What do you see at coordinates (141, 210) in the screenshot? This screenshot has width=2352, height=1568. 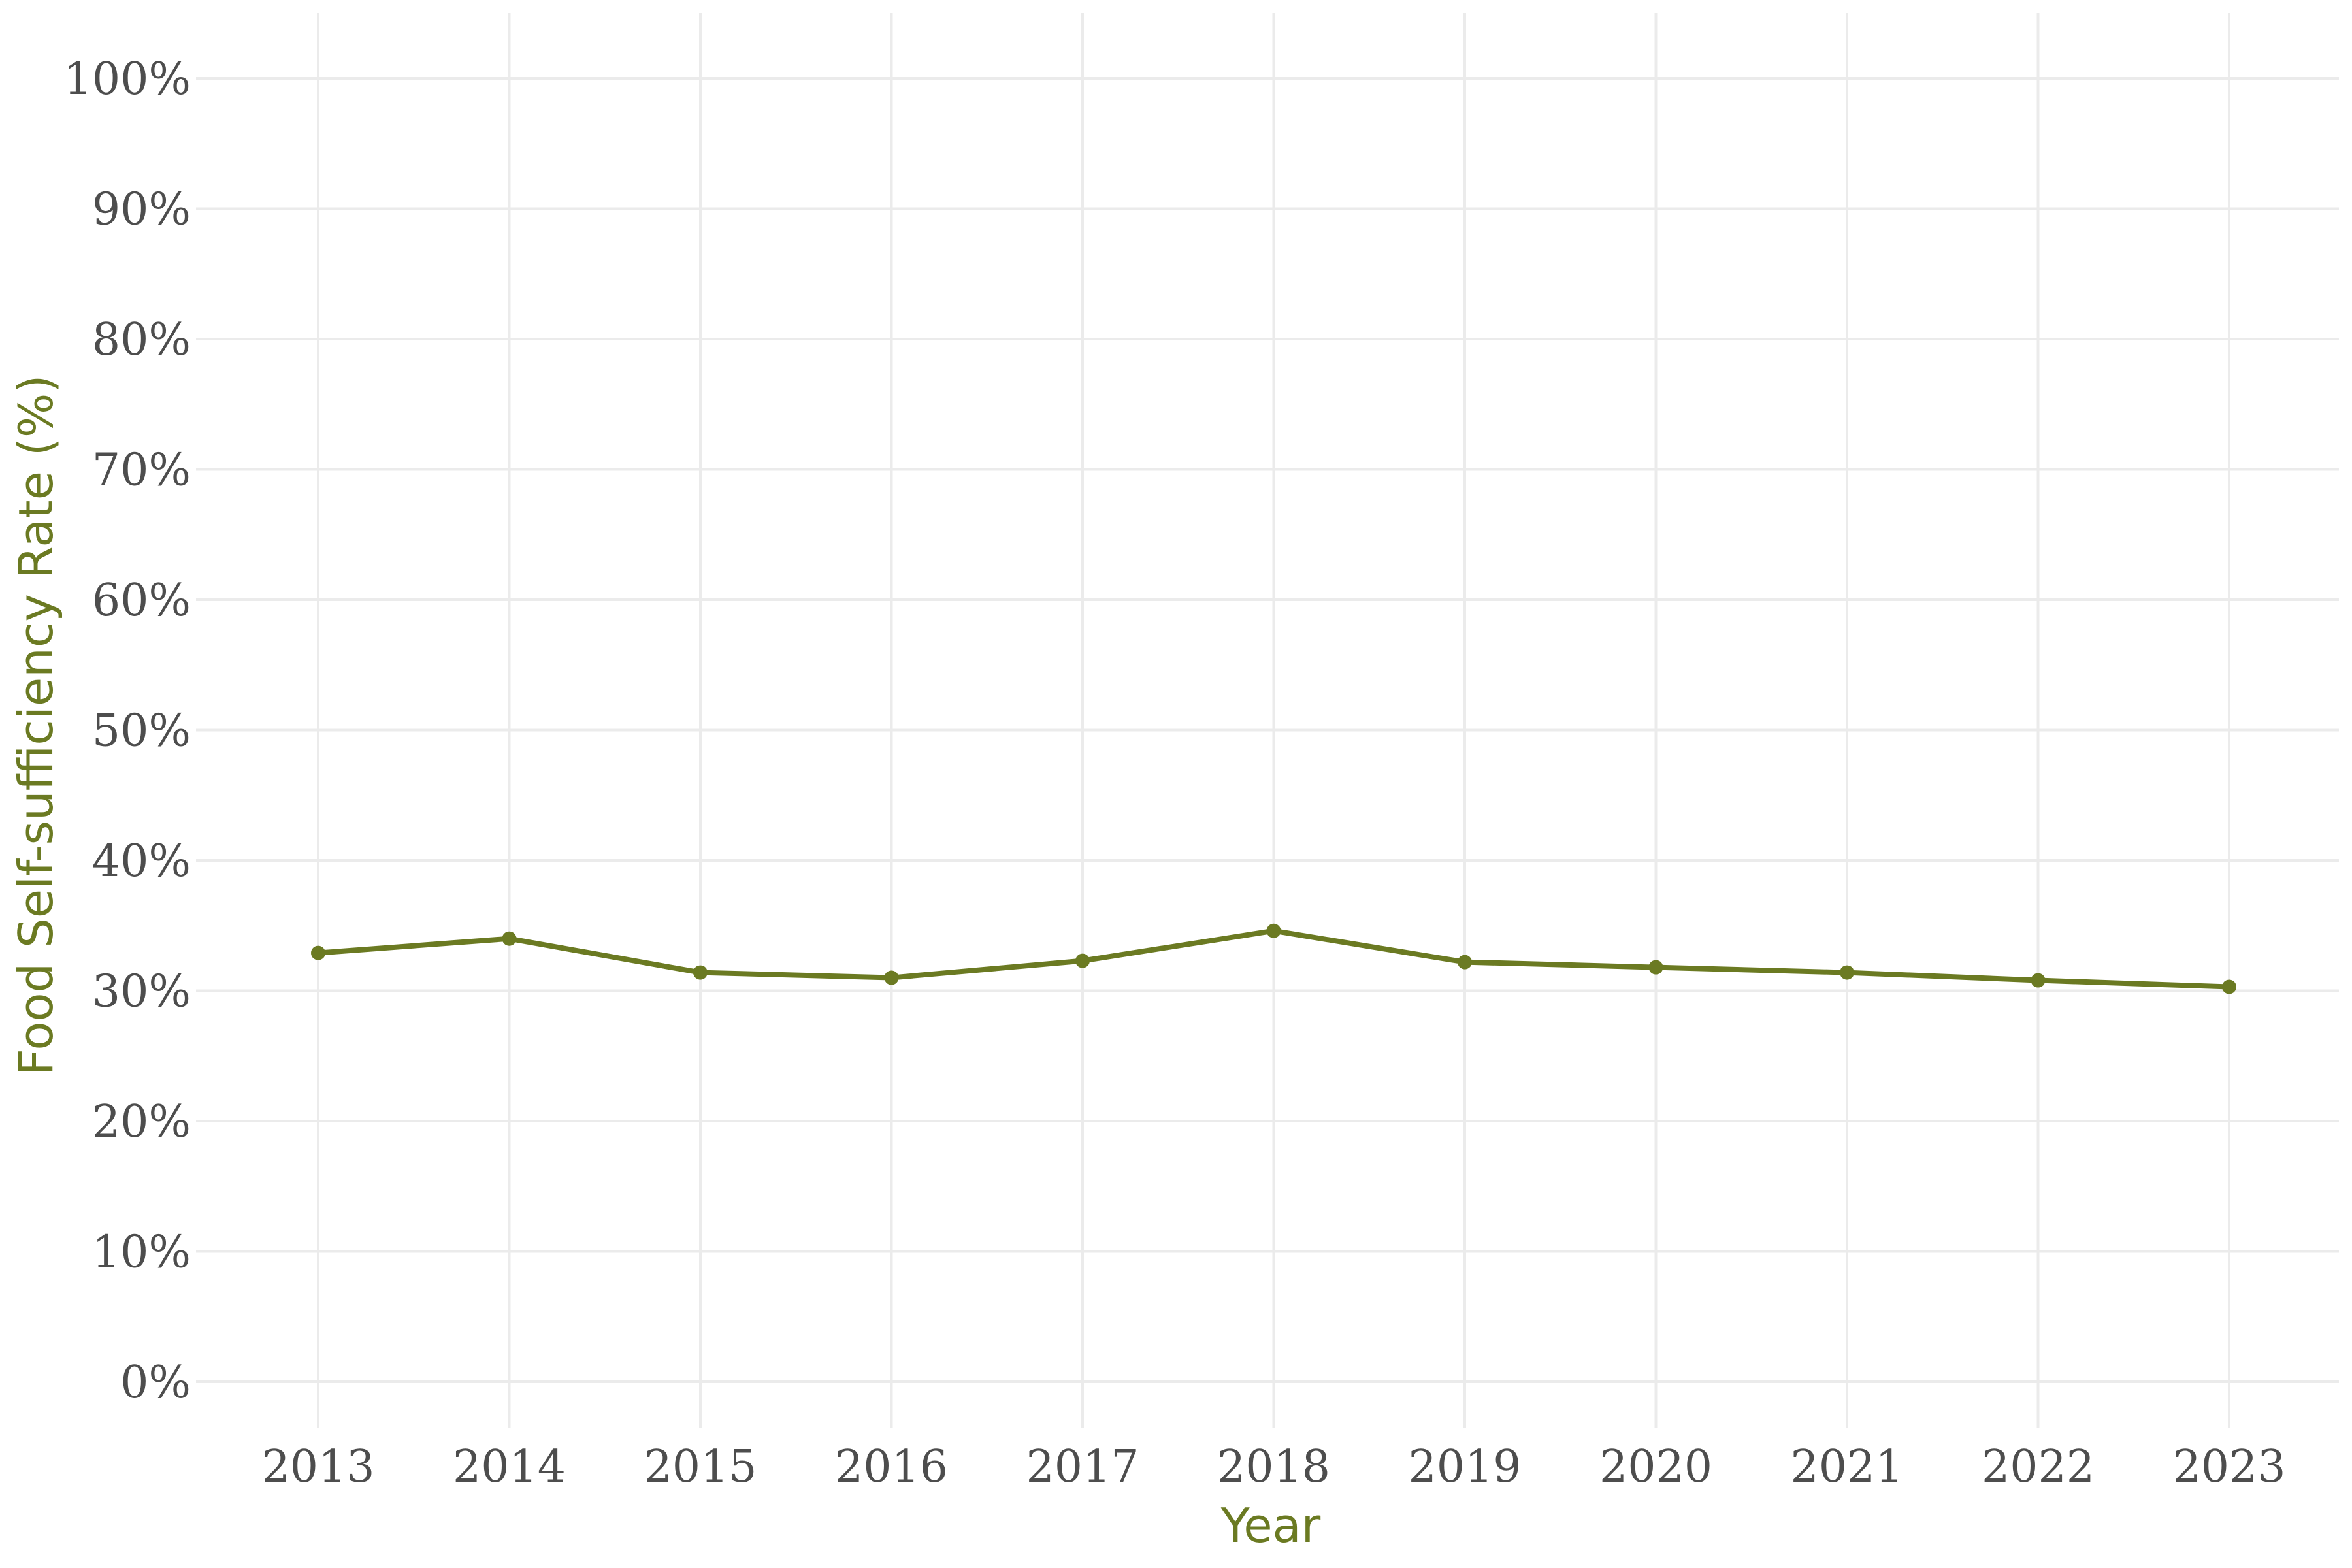 I see `y-tick-label: 90%` at bounding box center [141, 210].